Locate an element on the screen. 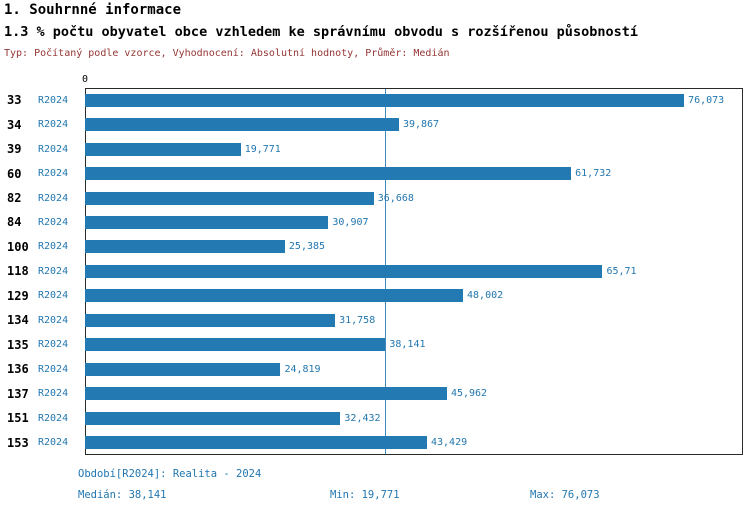  bar-value-label: 65,71 is located at coordinates (621, 271).